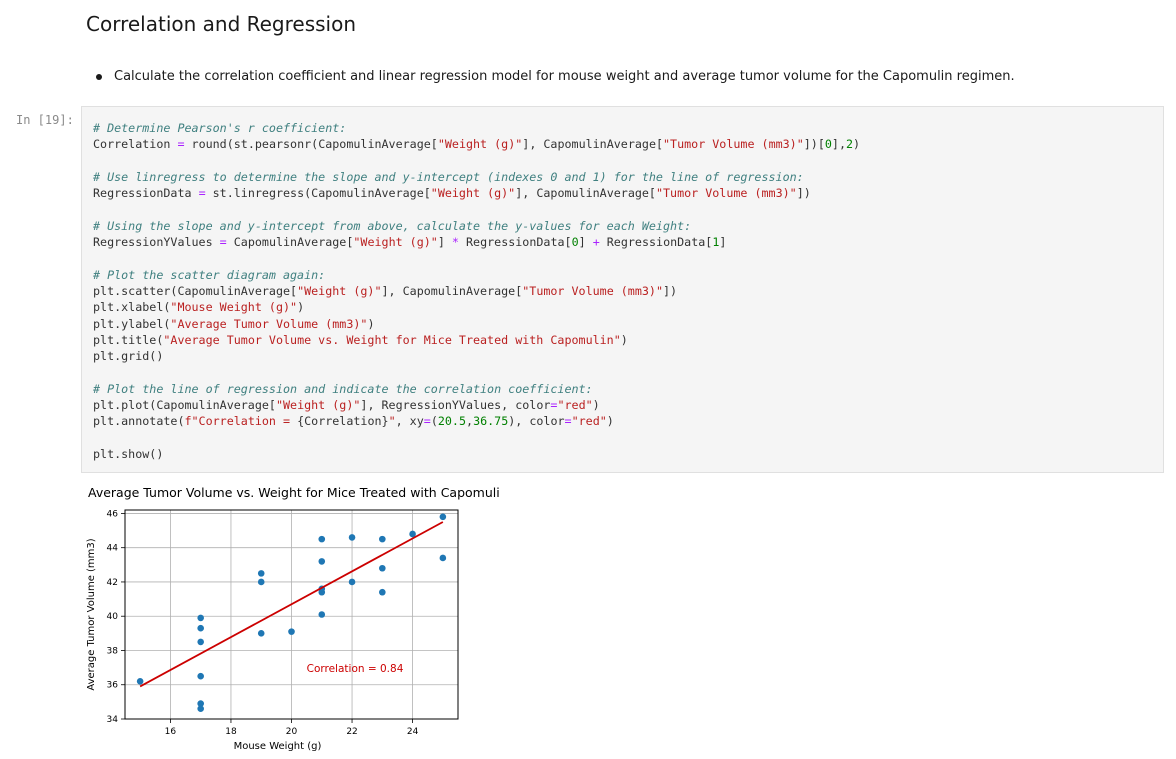 The height and width of the screenshot is (759, 1176). I want to click on y-tick-label: 34, so click(113, 720).